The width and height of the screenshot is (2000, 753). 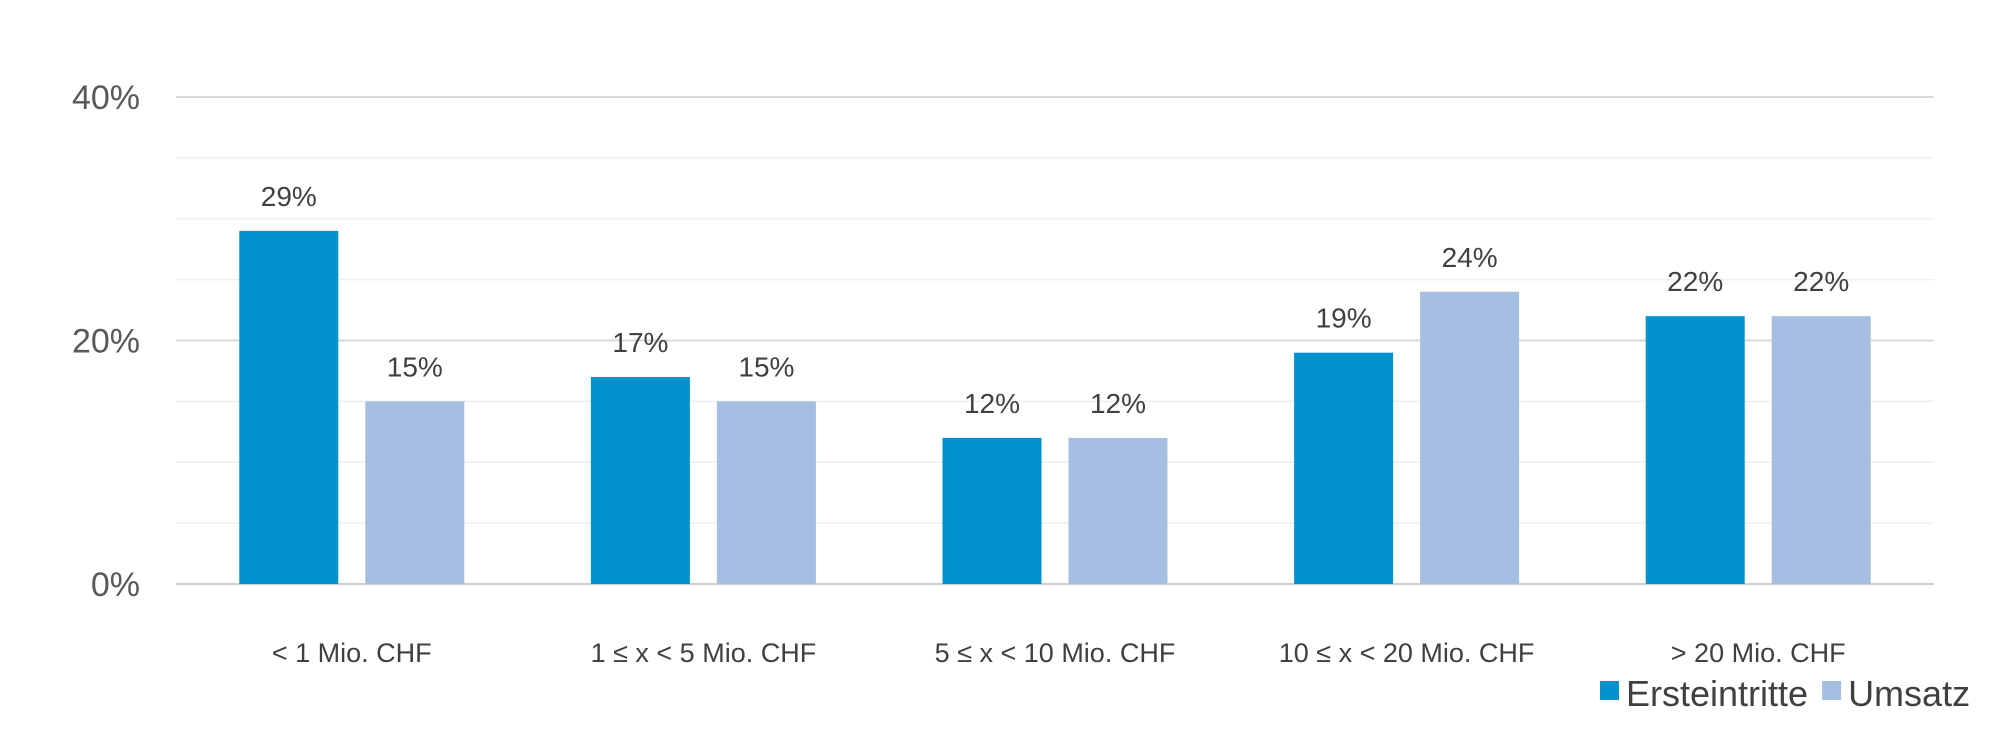 What do you see at coordinates (1470, 257) in the screenshot?
I see `data-label: 24%` at bounding box center [1470, 257].